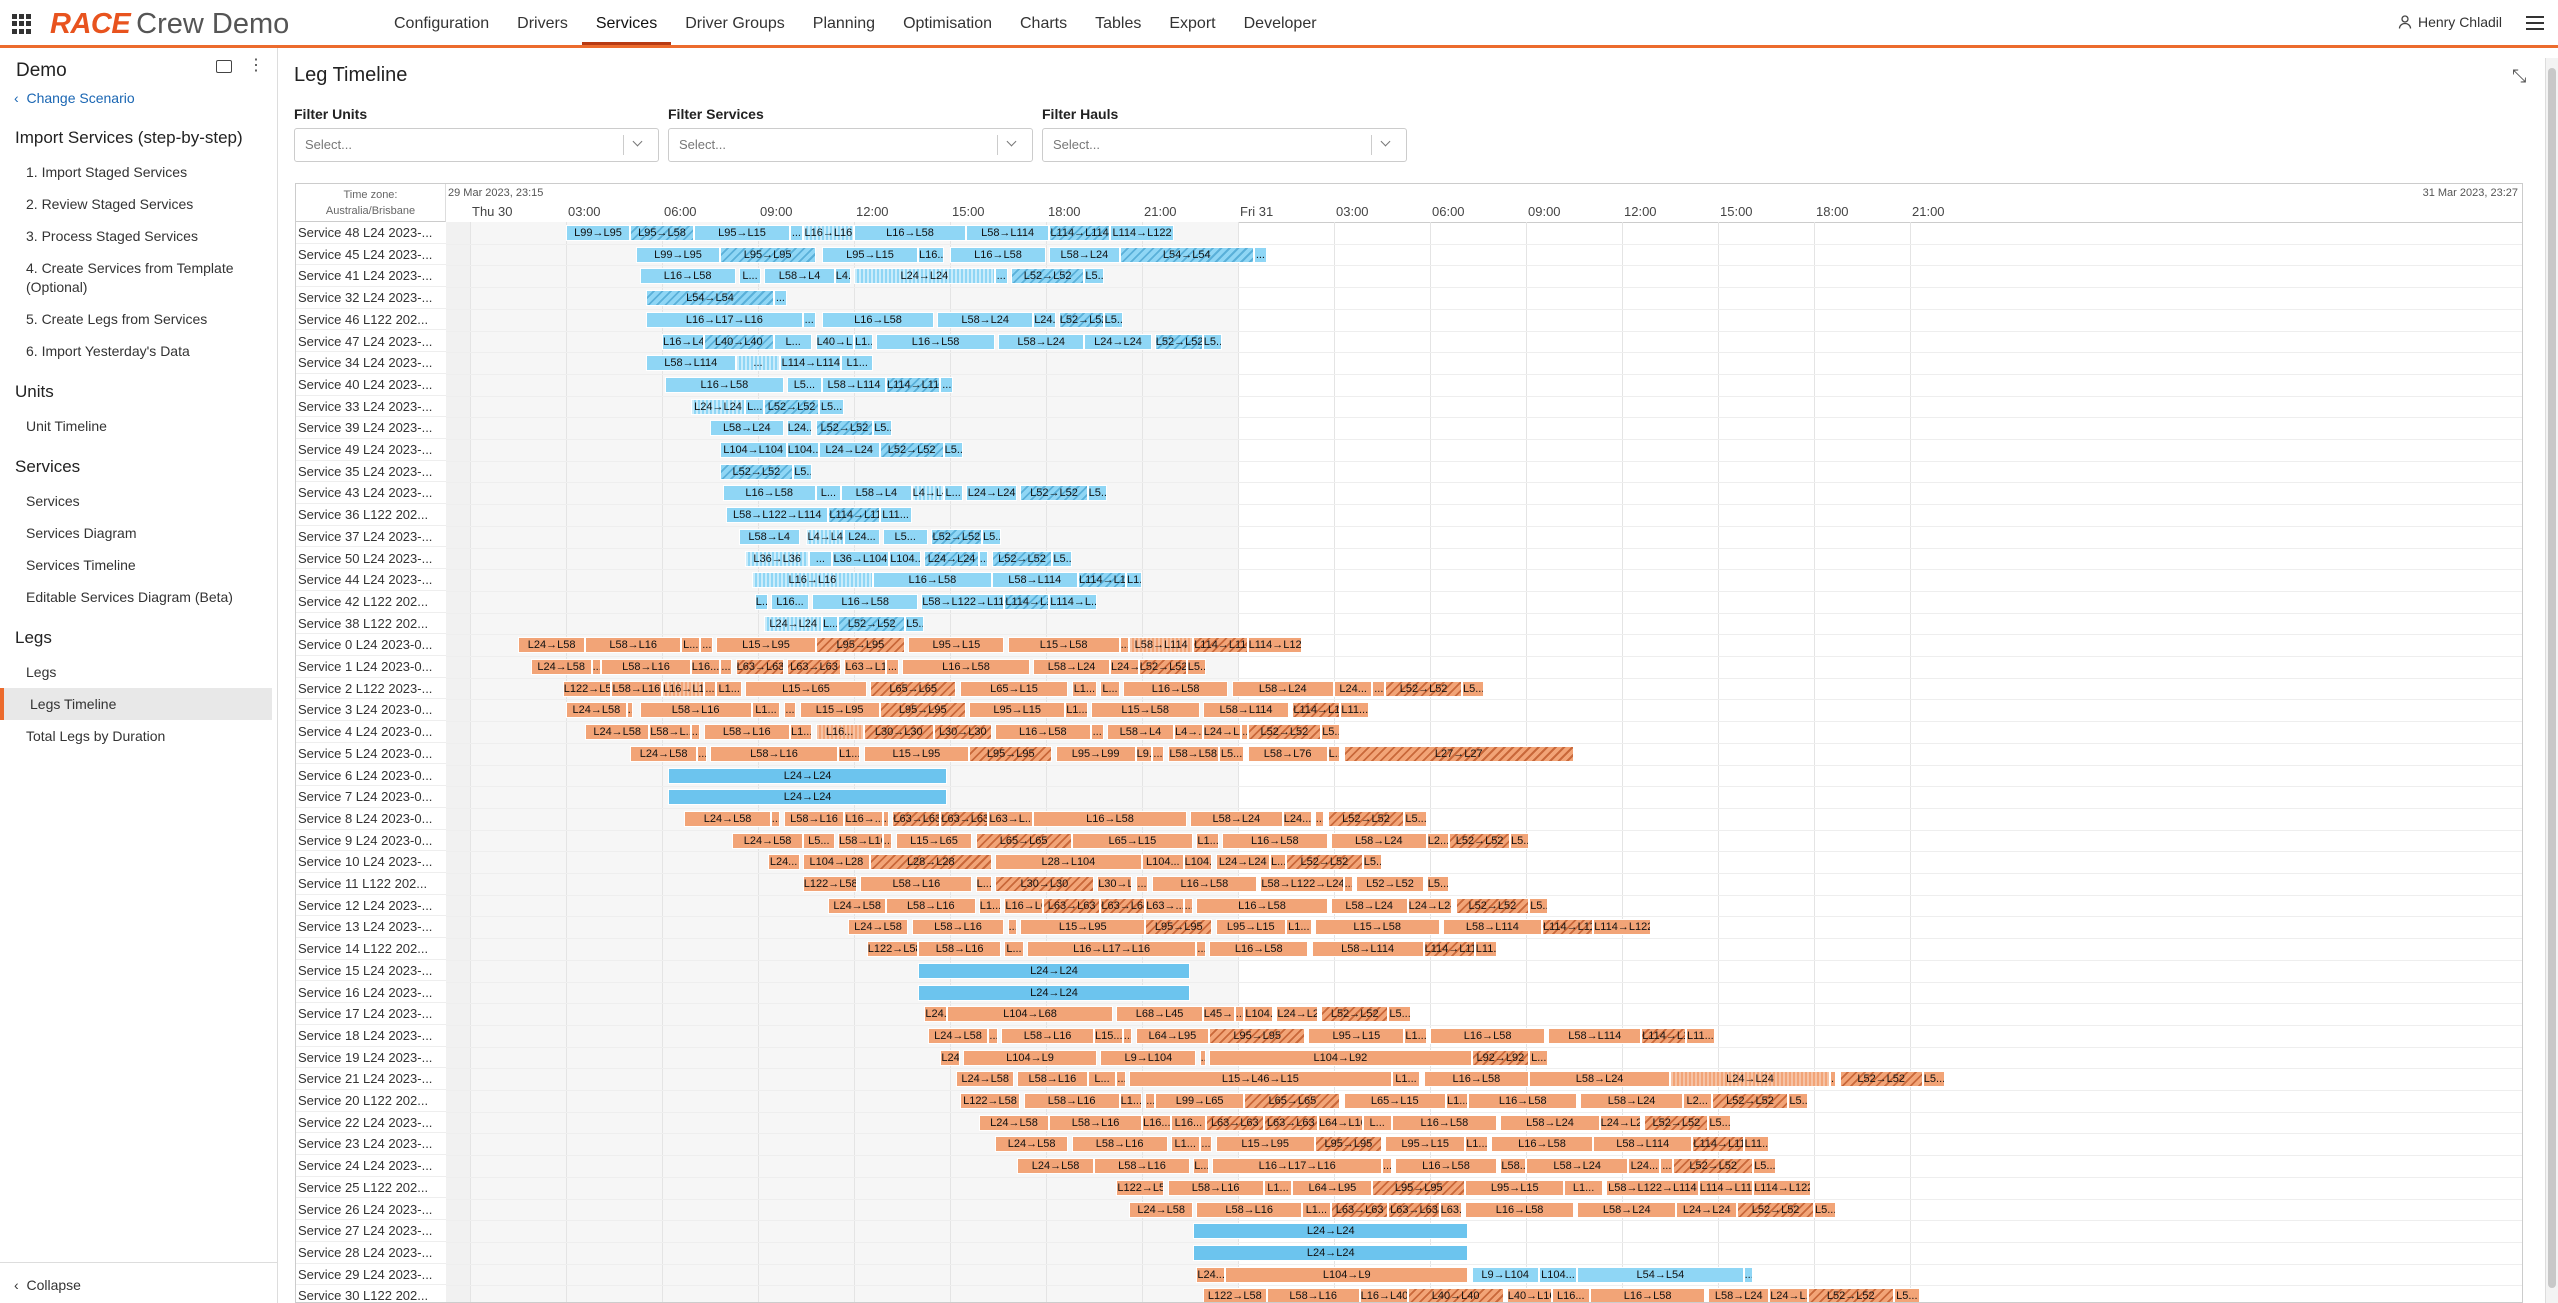  What do you see at coordinates (916, 753) in the screenshot?
I see `leg-bar: L15→L95` at bounding box center [916, 753].